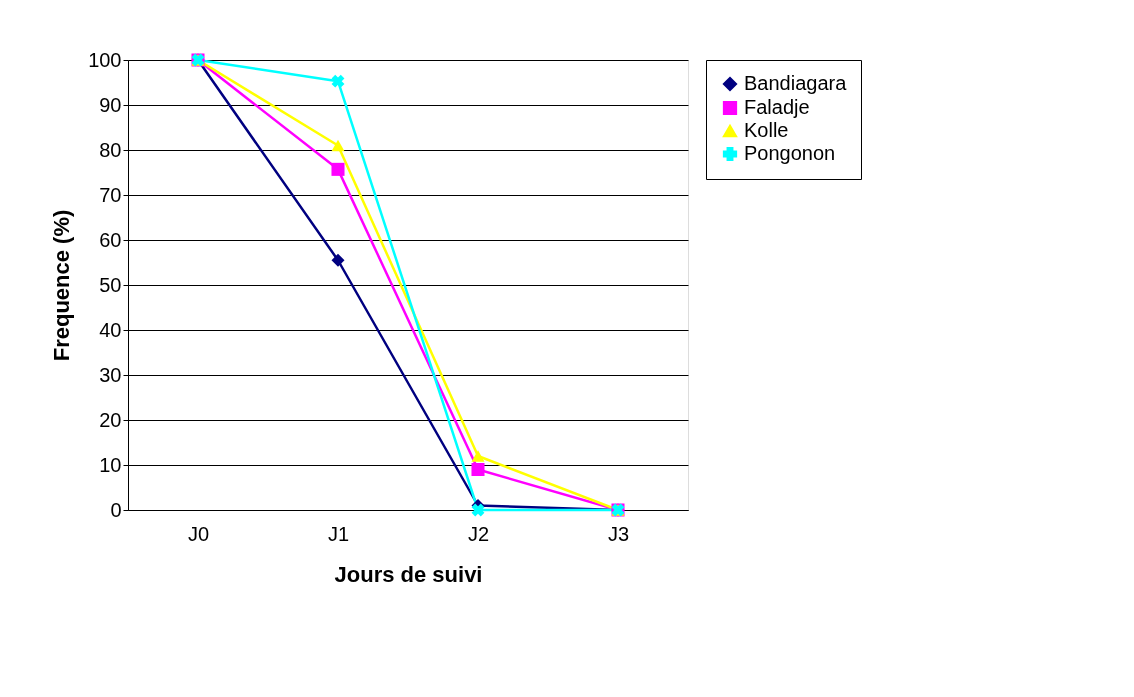  Describe the element at coordinates (116, 509) in the screenshot. I see `y-tick-label: 0` at that location.